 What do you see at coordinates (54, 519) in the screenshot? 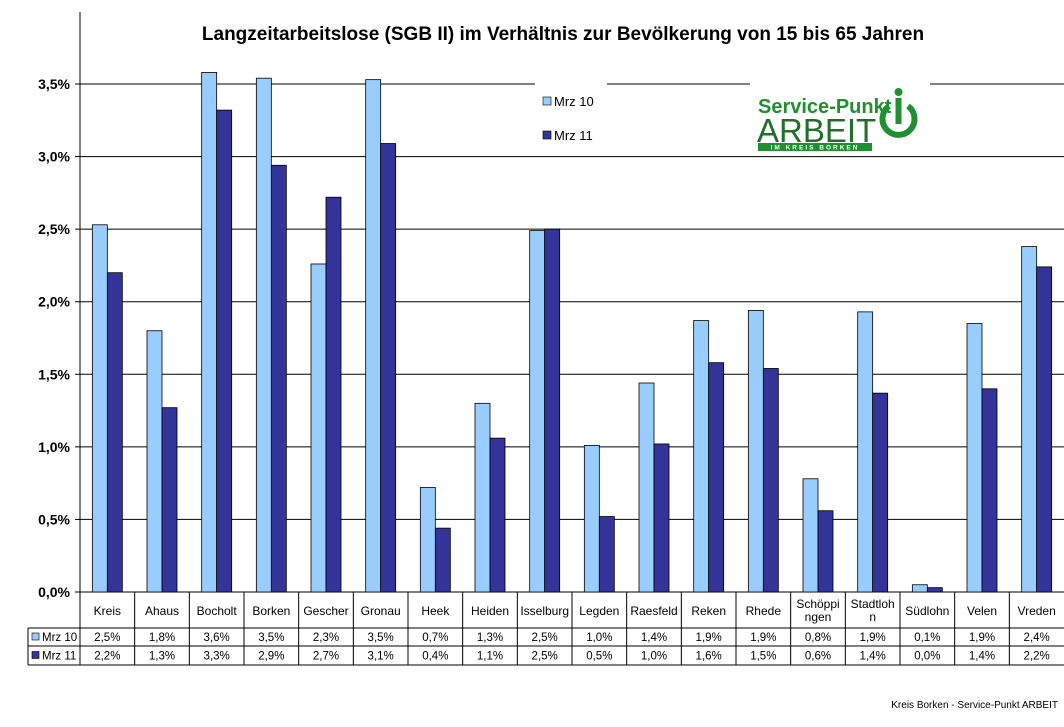
I see `y-tick-label: 0,5%` at bounding box center [54, 519].